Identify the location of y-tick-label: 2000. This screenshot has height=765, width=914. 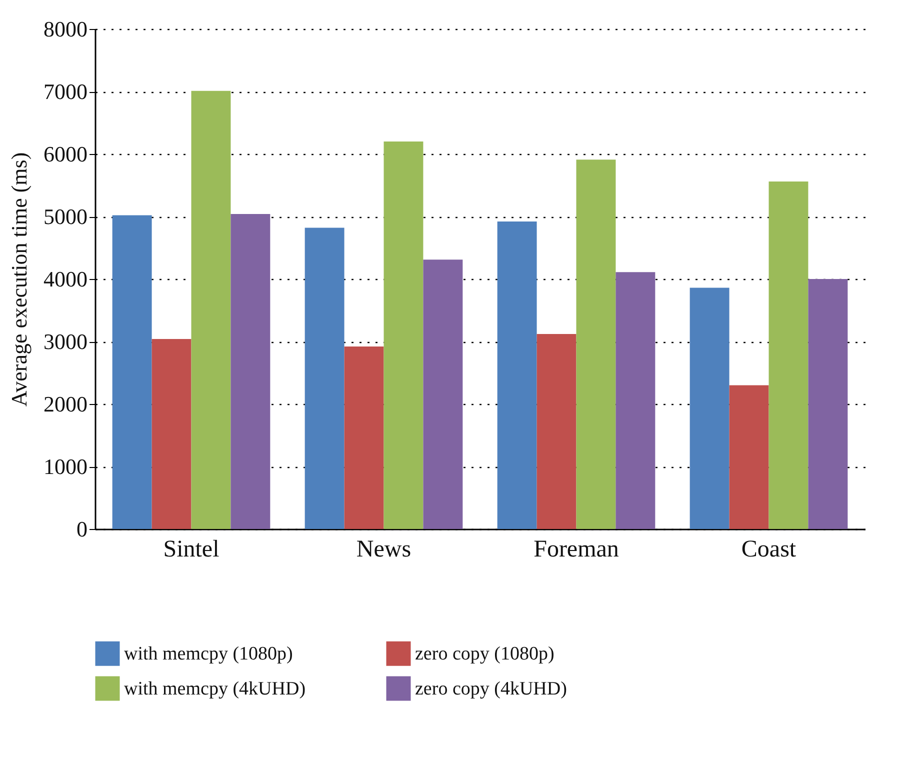
(66, 404).